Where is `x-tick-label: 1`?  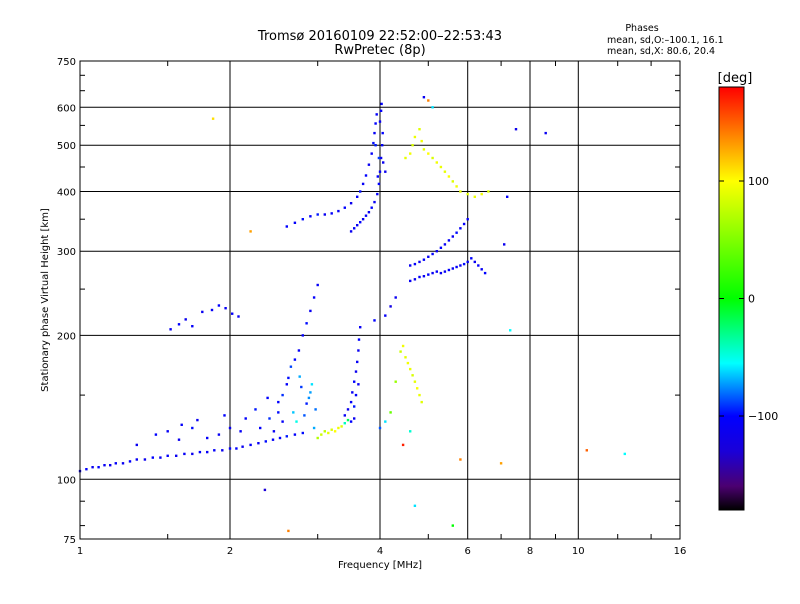 x-tick-label: 1 is located at coordinates (80, 551).